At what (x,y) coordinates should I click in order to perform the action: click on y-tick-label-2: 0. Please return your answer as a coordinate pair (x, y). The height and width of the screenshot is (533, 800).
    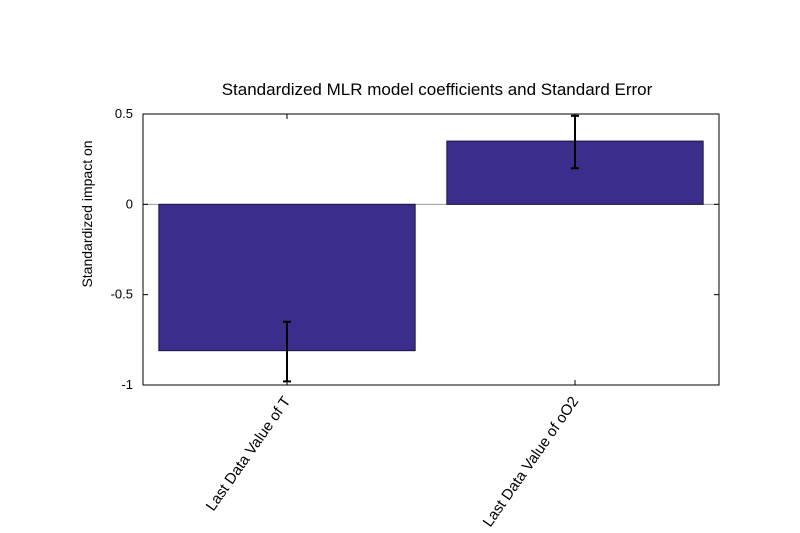
    Looking at the image, I should click on (129, 203).